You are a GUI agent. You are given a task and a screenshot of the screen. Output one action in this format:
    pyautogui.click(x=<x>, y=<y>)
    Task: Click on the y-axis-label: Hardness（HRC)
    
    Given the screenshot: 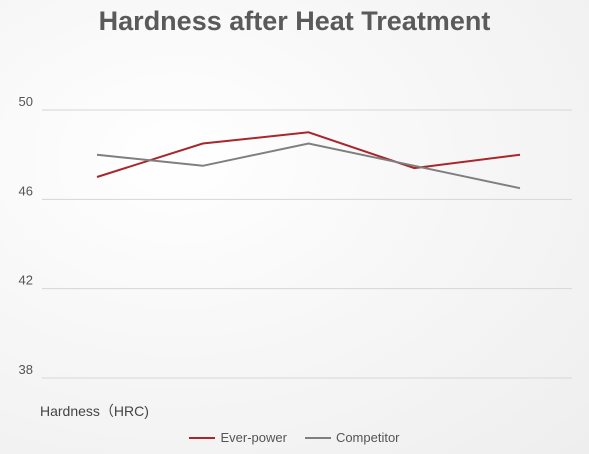 What is the action you would take?
    pyautogui.click(x=94, y=411)
    